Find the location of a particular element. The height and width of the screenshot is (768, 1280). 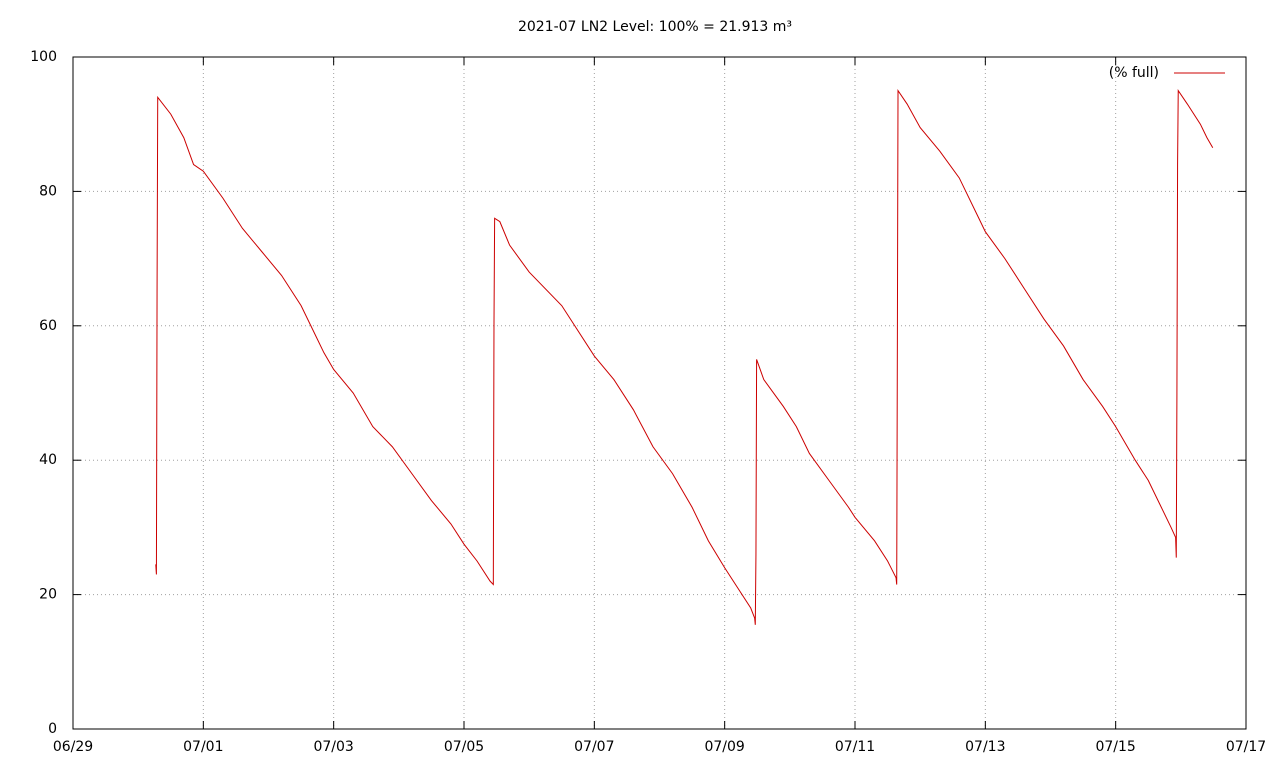

x-tick-label: 07/07 is located at coordinates (594, 747).